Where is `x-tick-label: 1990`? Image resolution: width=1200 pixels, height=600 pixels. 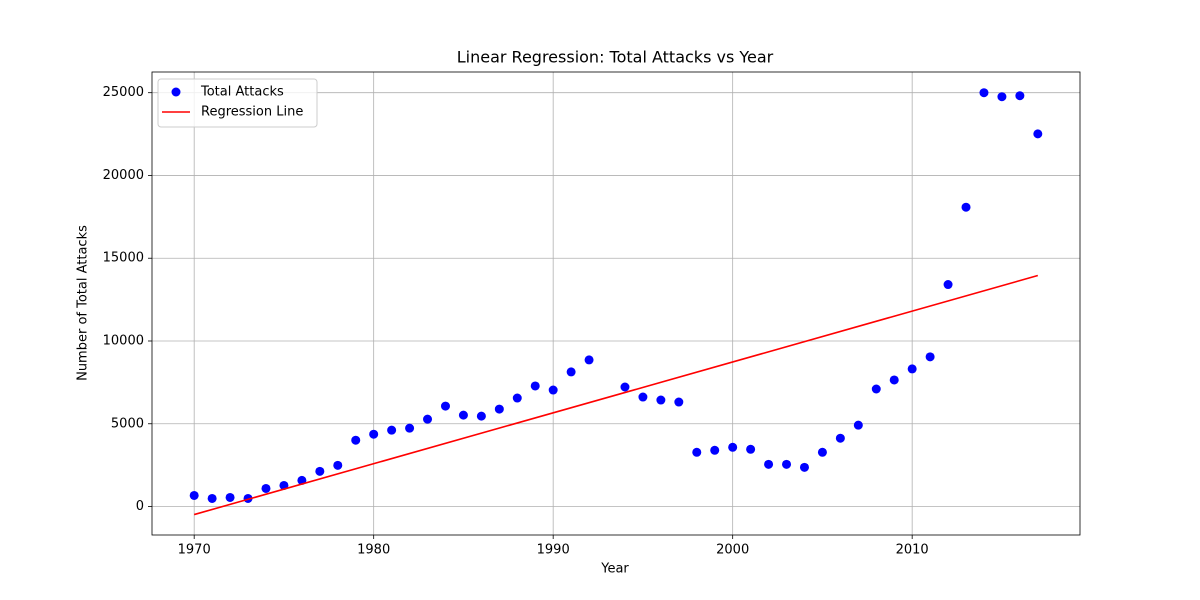 x-tick-label: 1990 is located at coordinates (553, 550).